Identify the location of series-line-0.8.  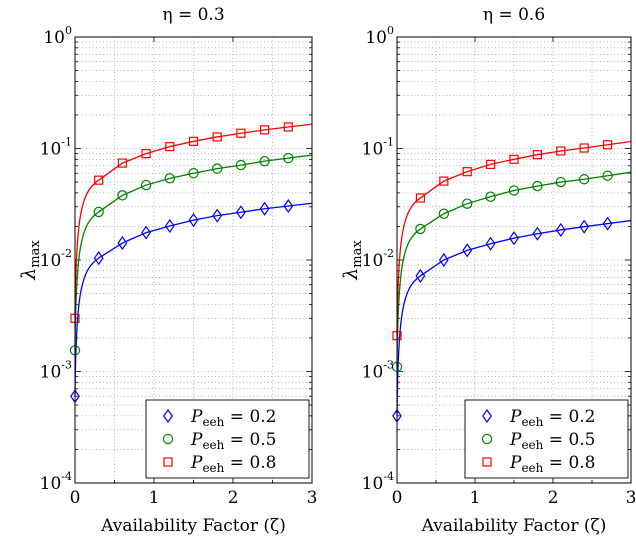
(514, 238).